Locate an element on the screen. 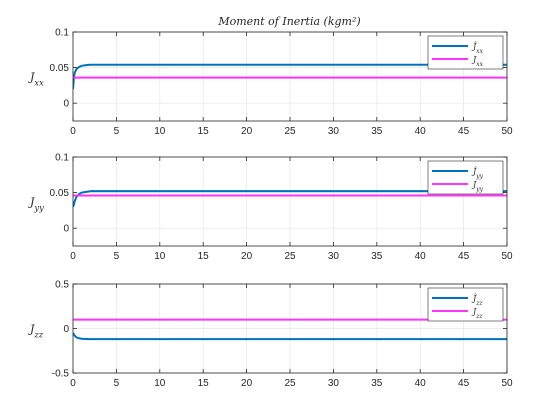 Image resolution: width=560 pixels, height=420 pixels. legend-entry: Ĵzz is located at coordinates (477, 300).